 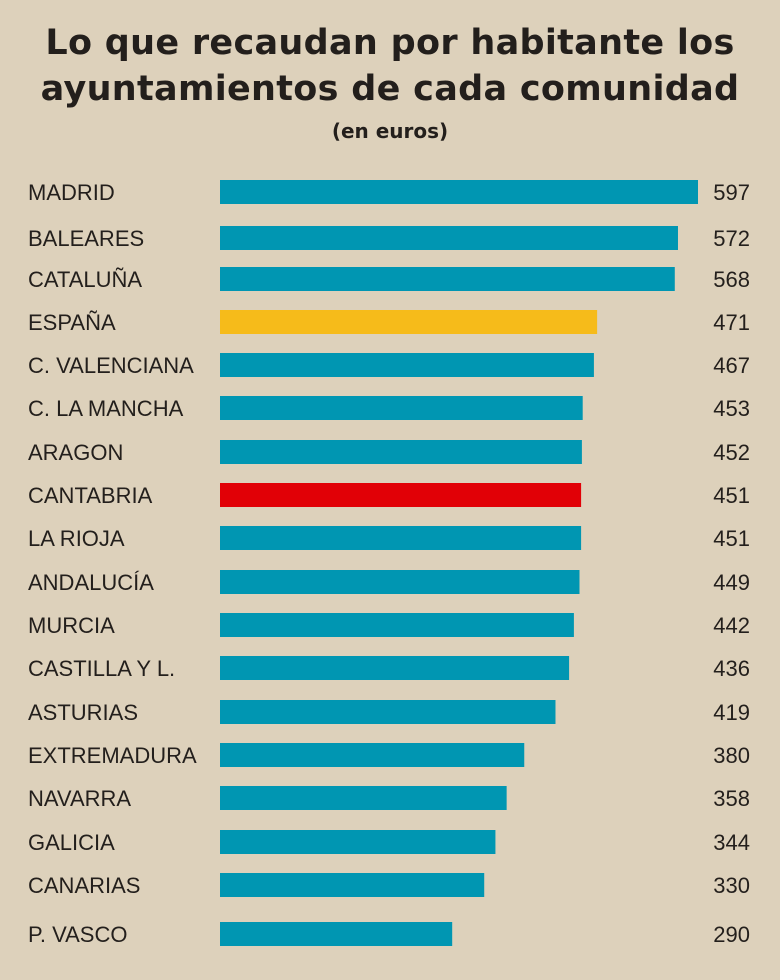 I want to click on bar-la-rioja, so click(x=401, y=538).